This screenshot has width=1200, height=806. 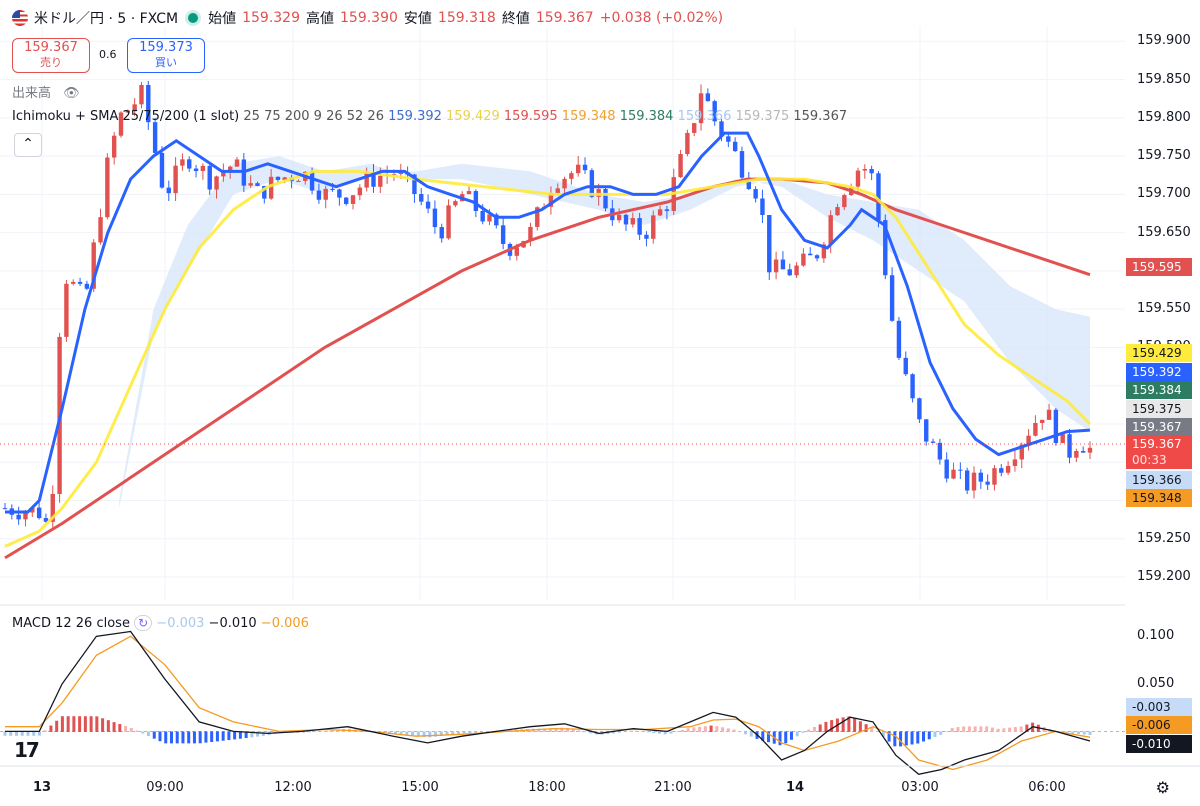 I want to click on volume-indicator: 出来高 👁︎, so click(x=46, y=91).